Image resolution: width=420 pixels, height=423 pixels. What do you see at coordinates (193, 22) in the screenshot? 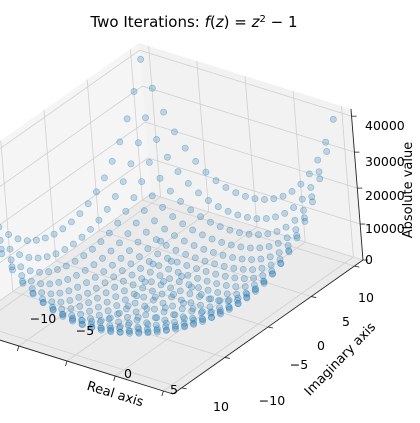
I see `chart-title: Two Iterations: f(z) = z2 − 1` at bounding box center [193, 22].